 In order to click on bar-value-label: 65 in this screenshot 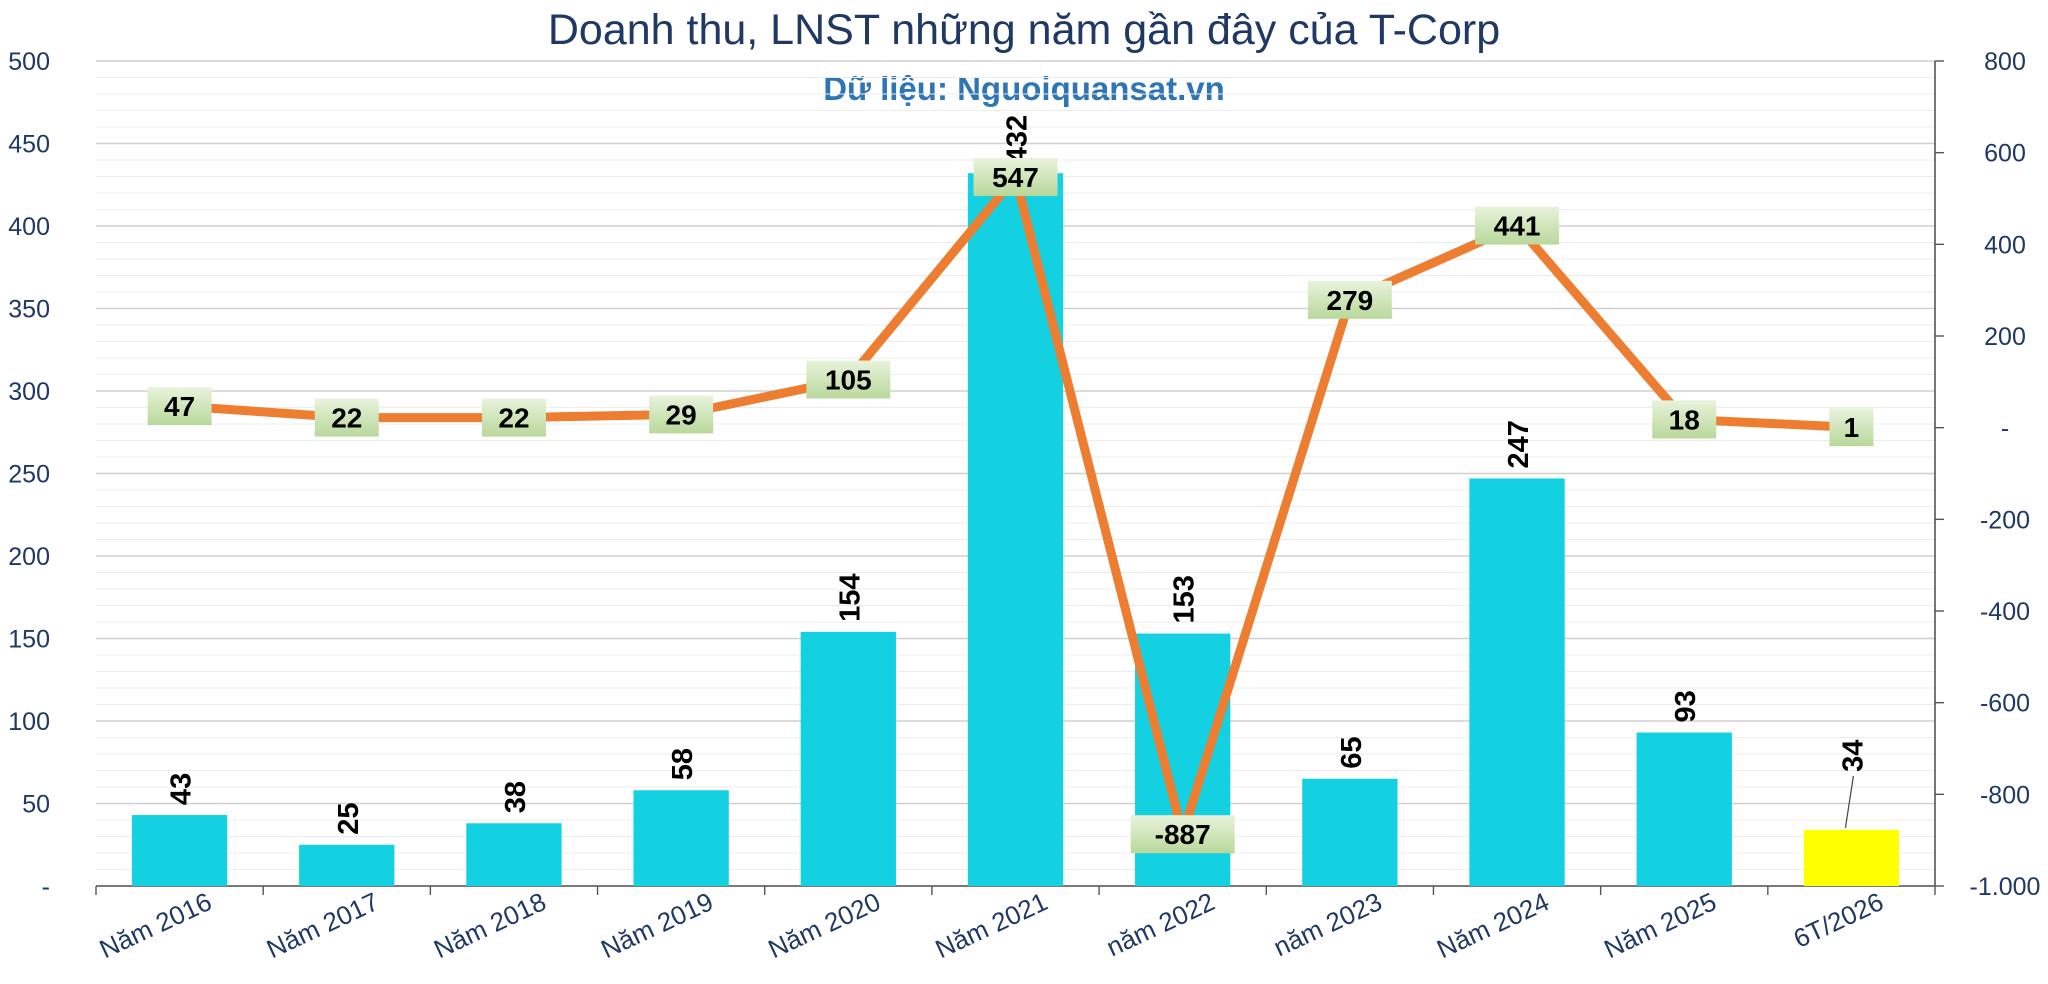, I will do `click(1352, 752)`.